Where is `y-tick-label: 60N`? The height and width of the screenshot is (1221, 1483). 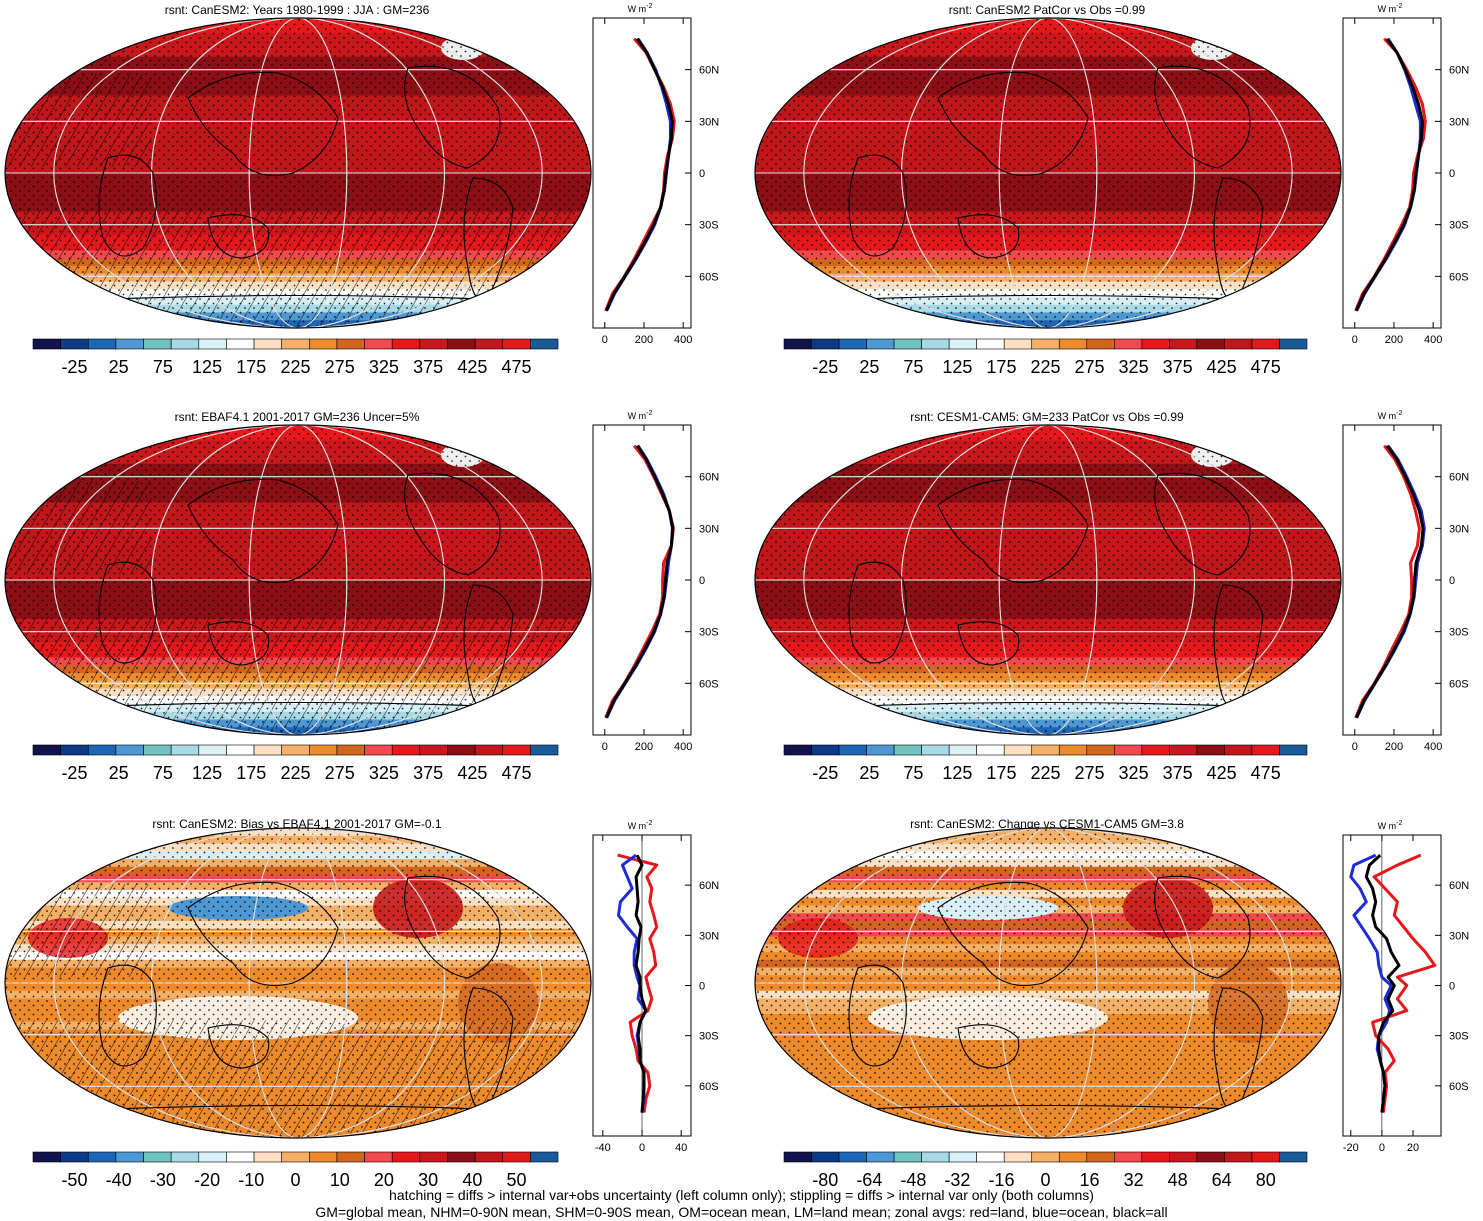
y-tick-label: 60N is located at coordinates (709, 478).